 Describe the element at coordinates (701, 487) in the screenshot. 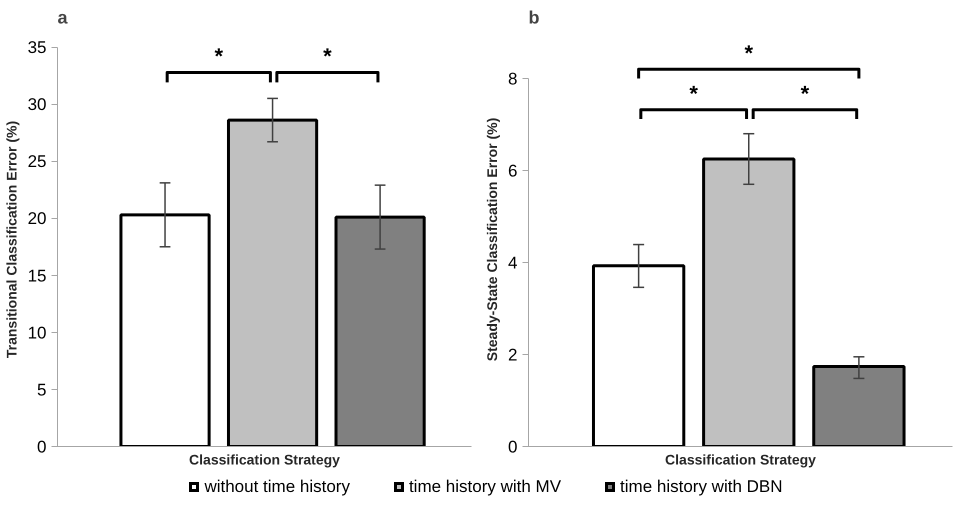

I see `legend-label: time history with DBN` at that location.